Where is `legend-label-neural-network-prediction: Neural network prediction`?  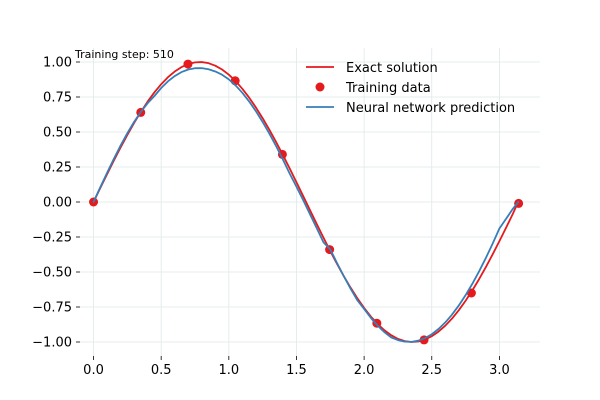
legend-label-neural-network-prediction: Neural network prediction is located at coordinates (430, 108).